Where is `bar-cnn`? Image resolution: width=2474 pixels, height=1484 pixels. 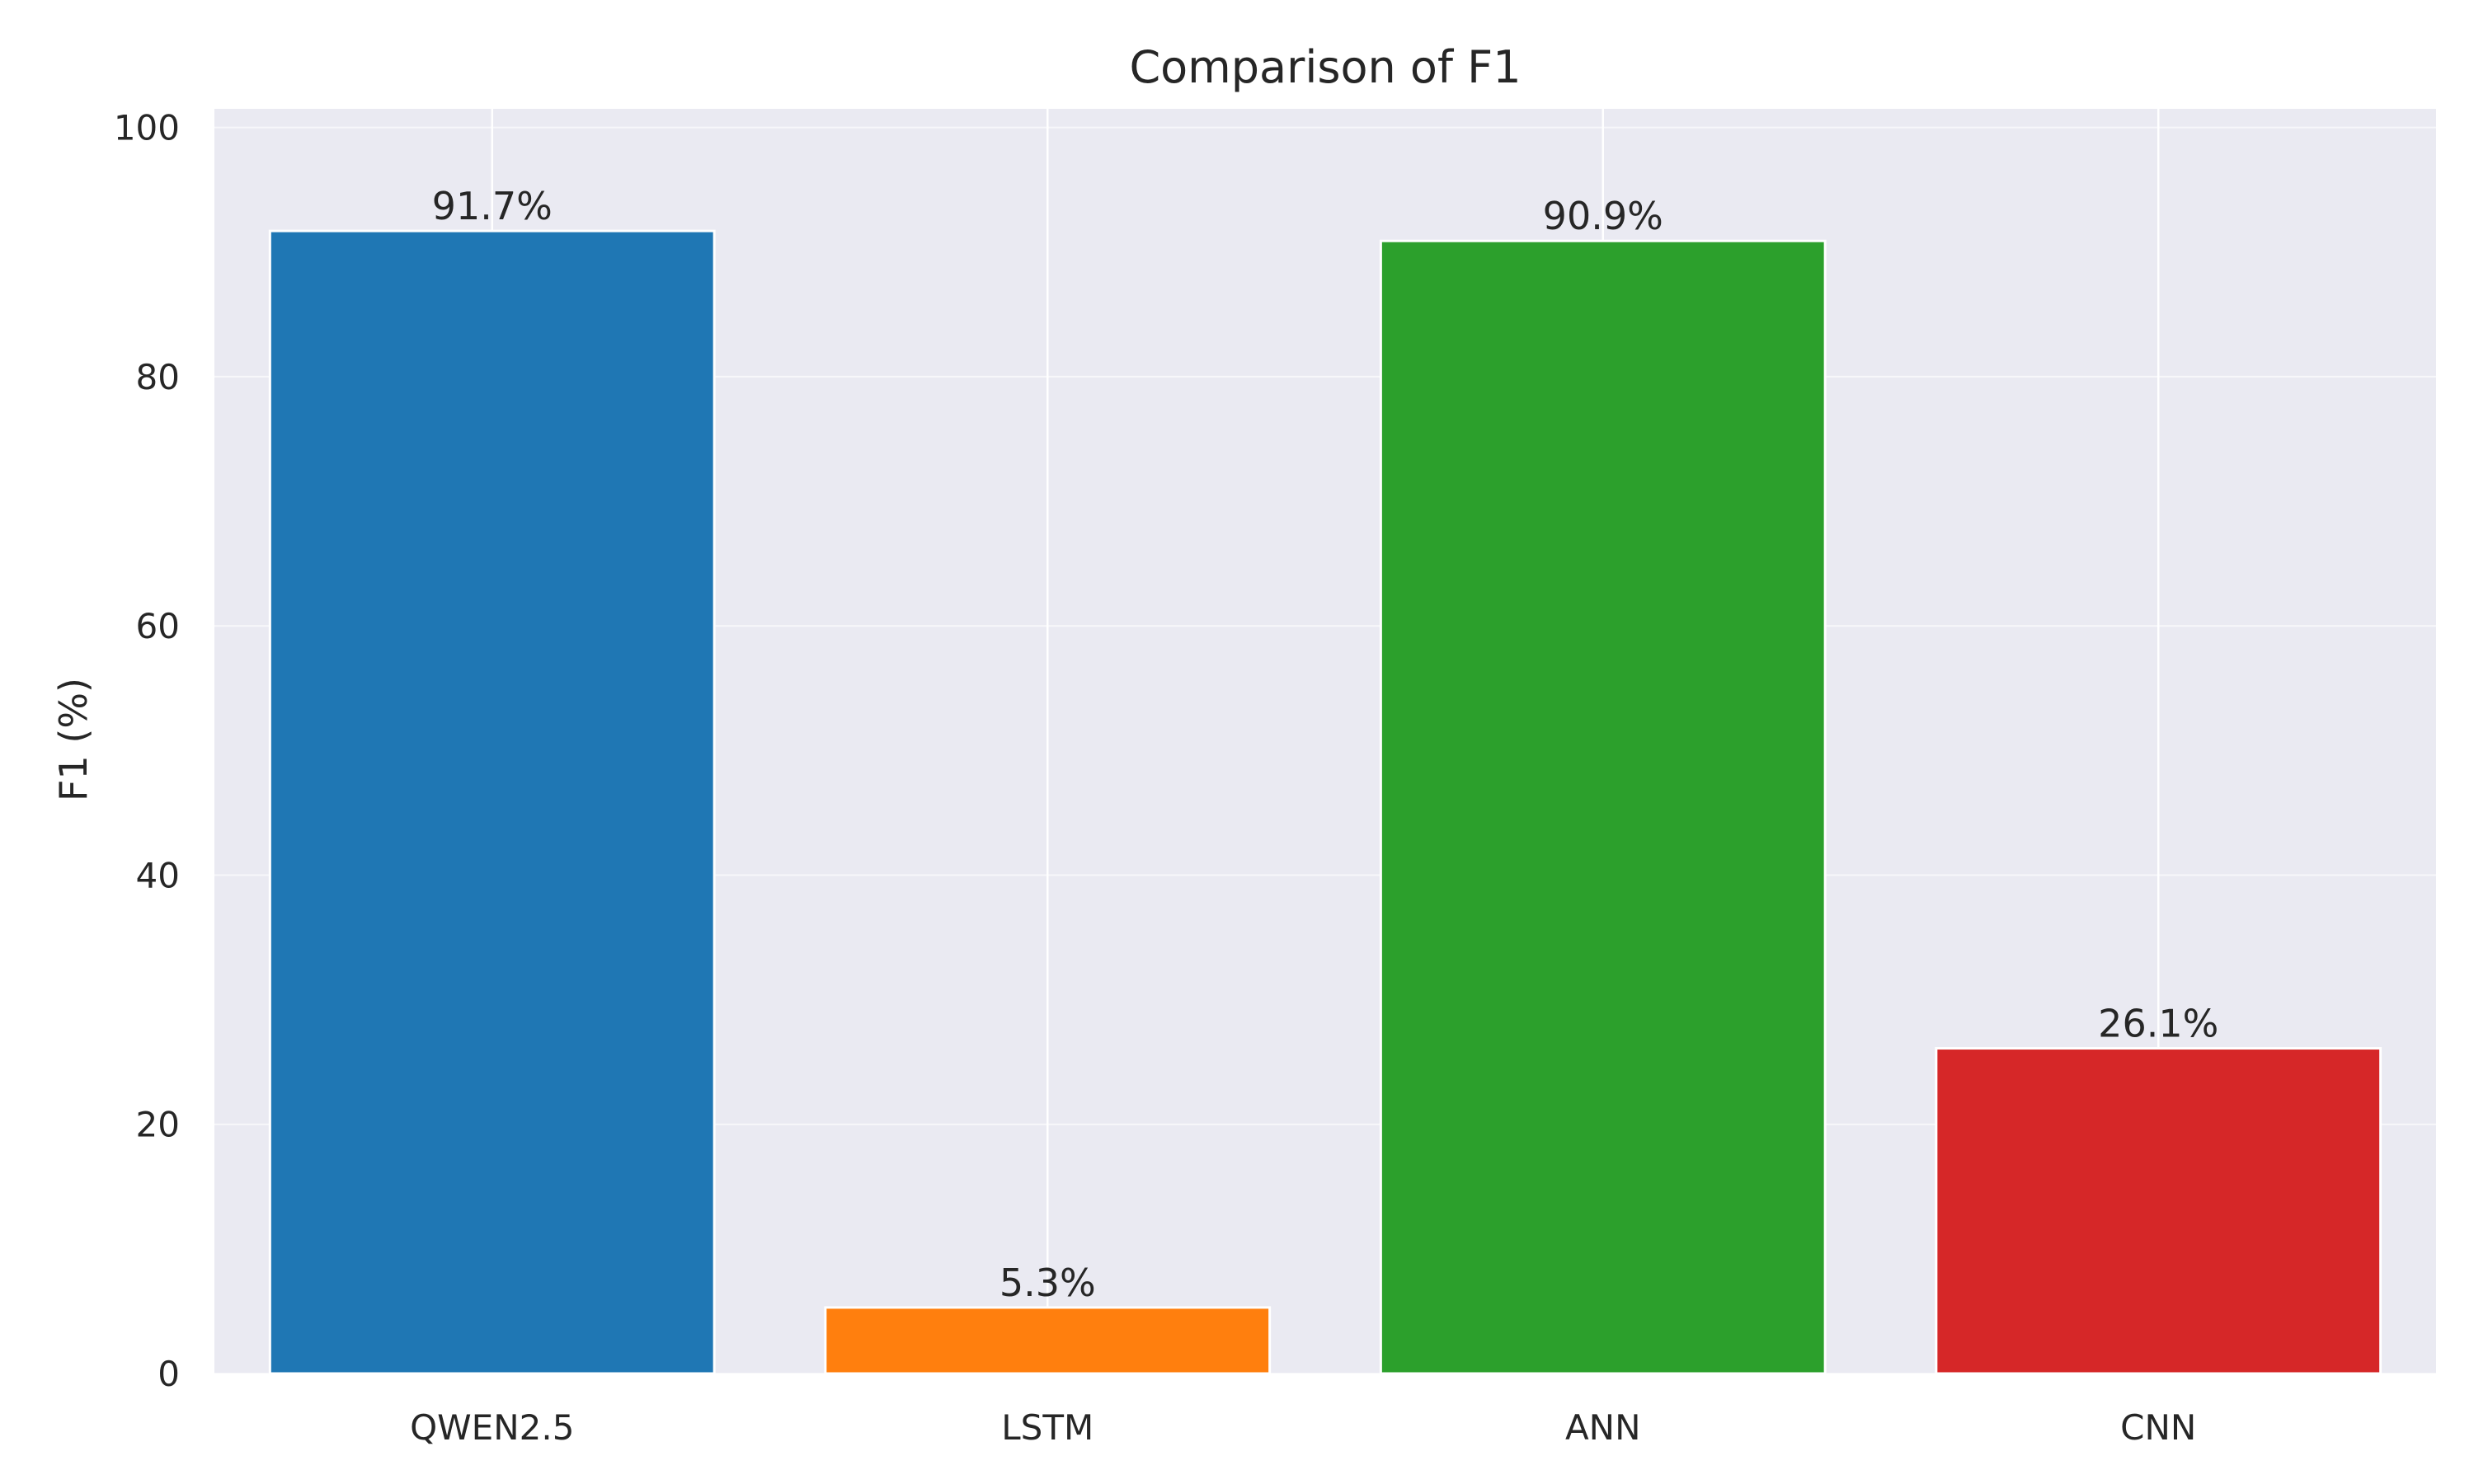
bar-cnn is located at coordinates (2158, 1211).